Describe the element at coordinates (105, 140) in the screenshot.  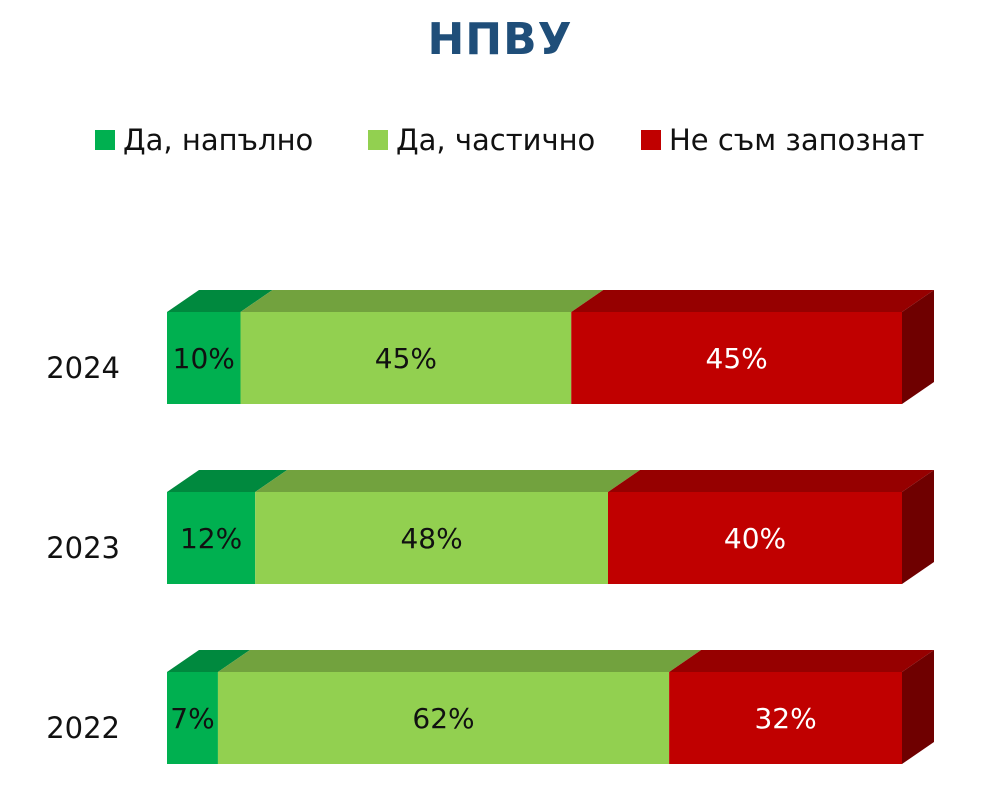
I see `legend-swatch-fully` at that location.